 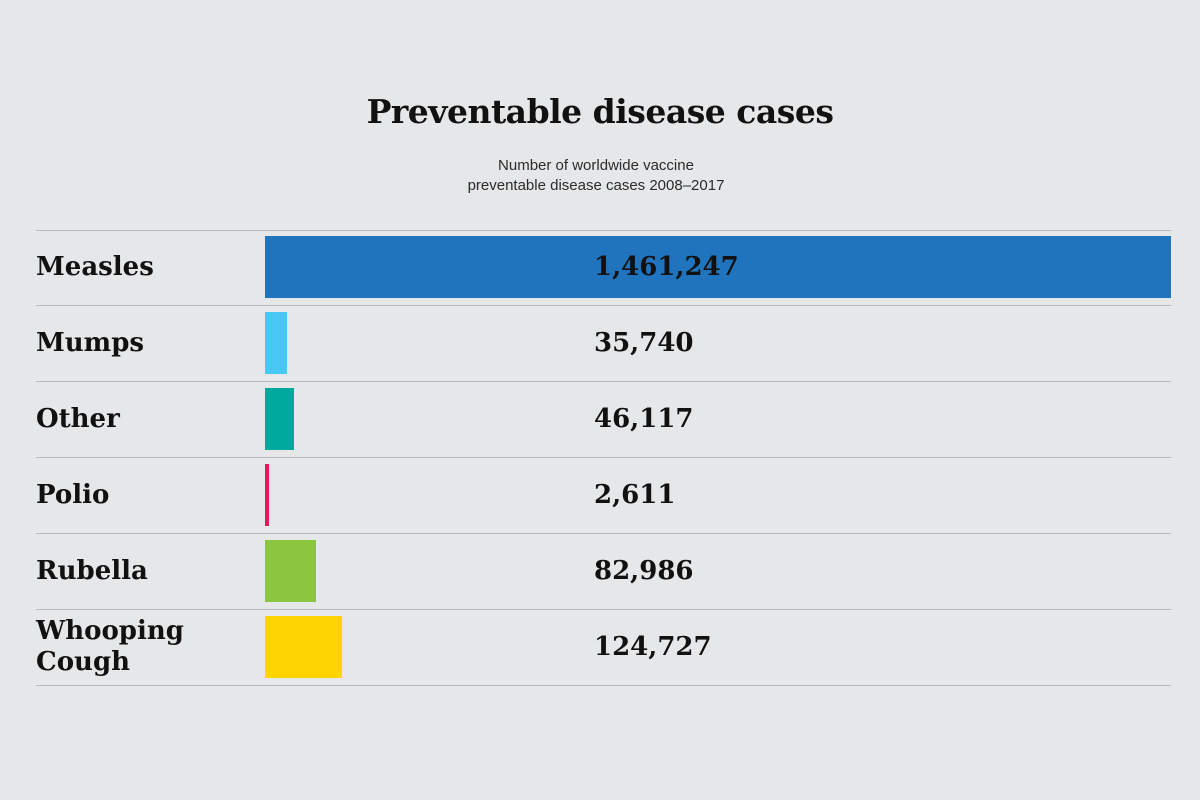 What do you see at coordinates (303, 647) in the screenshot?
I see `bar-whooping-cough` at bounding box center [303, 647].